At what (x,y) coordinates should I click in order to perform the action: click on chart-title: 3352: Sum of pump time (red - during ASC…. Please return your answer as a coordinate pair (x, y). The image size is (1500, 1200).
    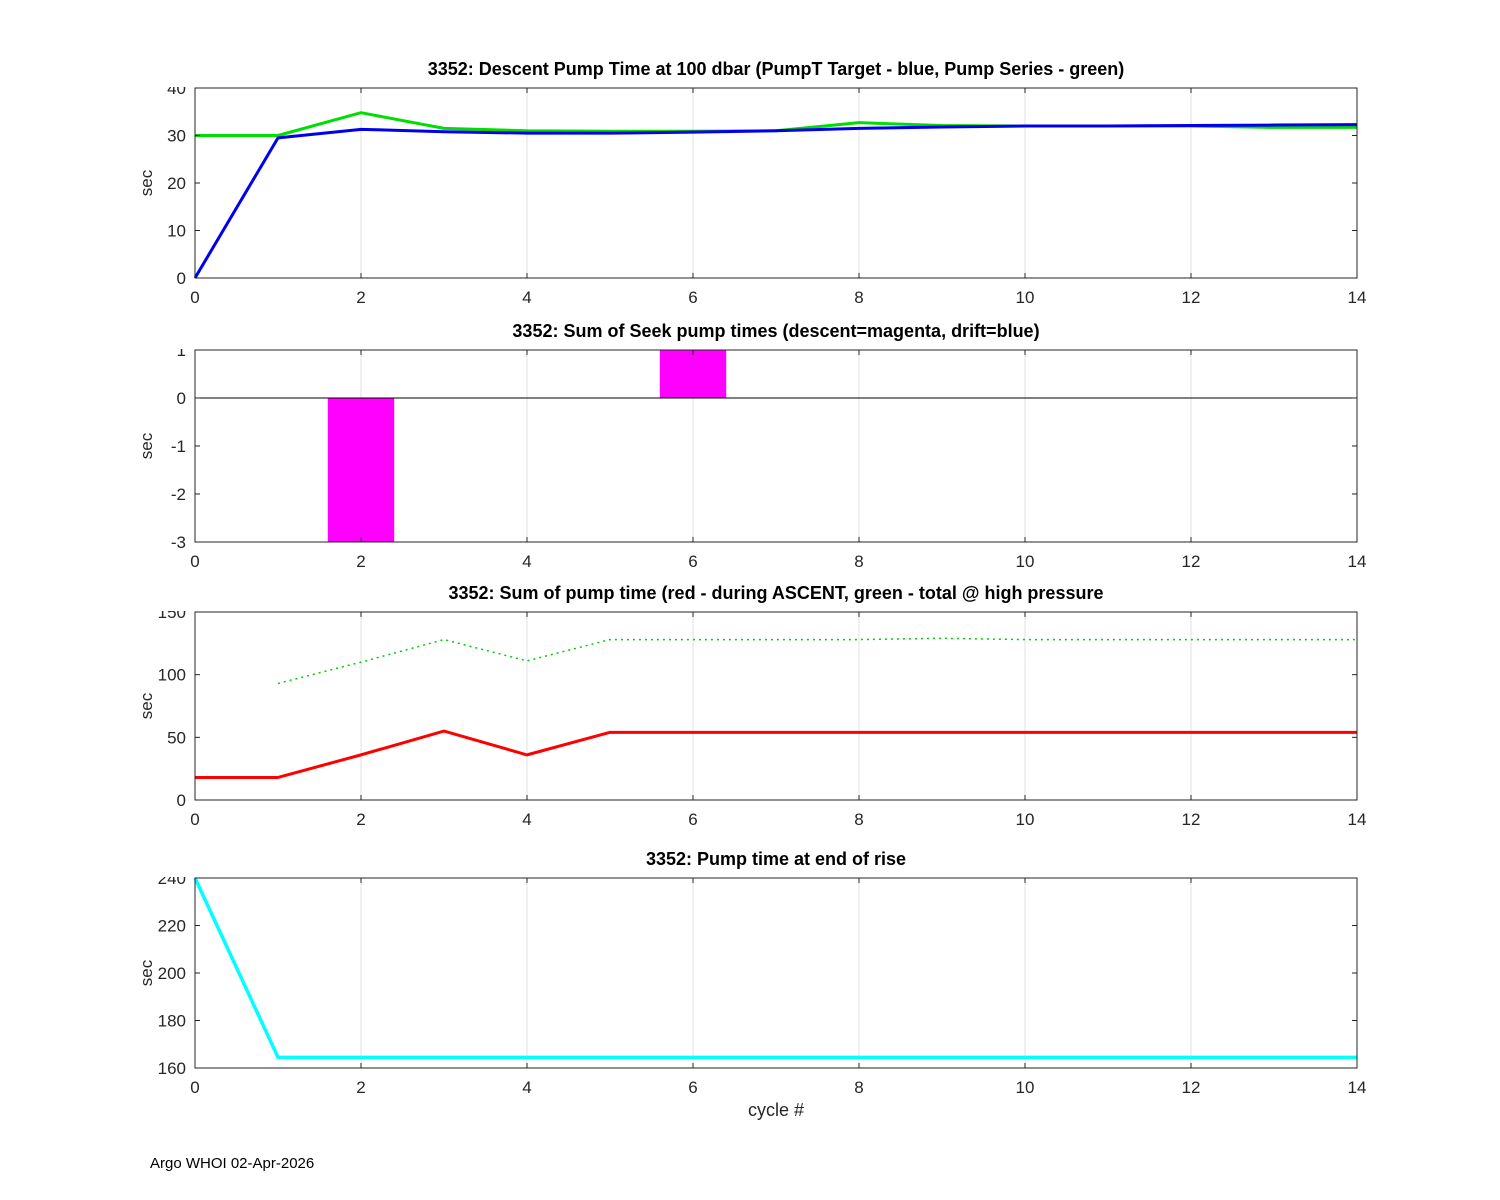
    Looking at the image, I should click on (776, 593).